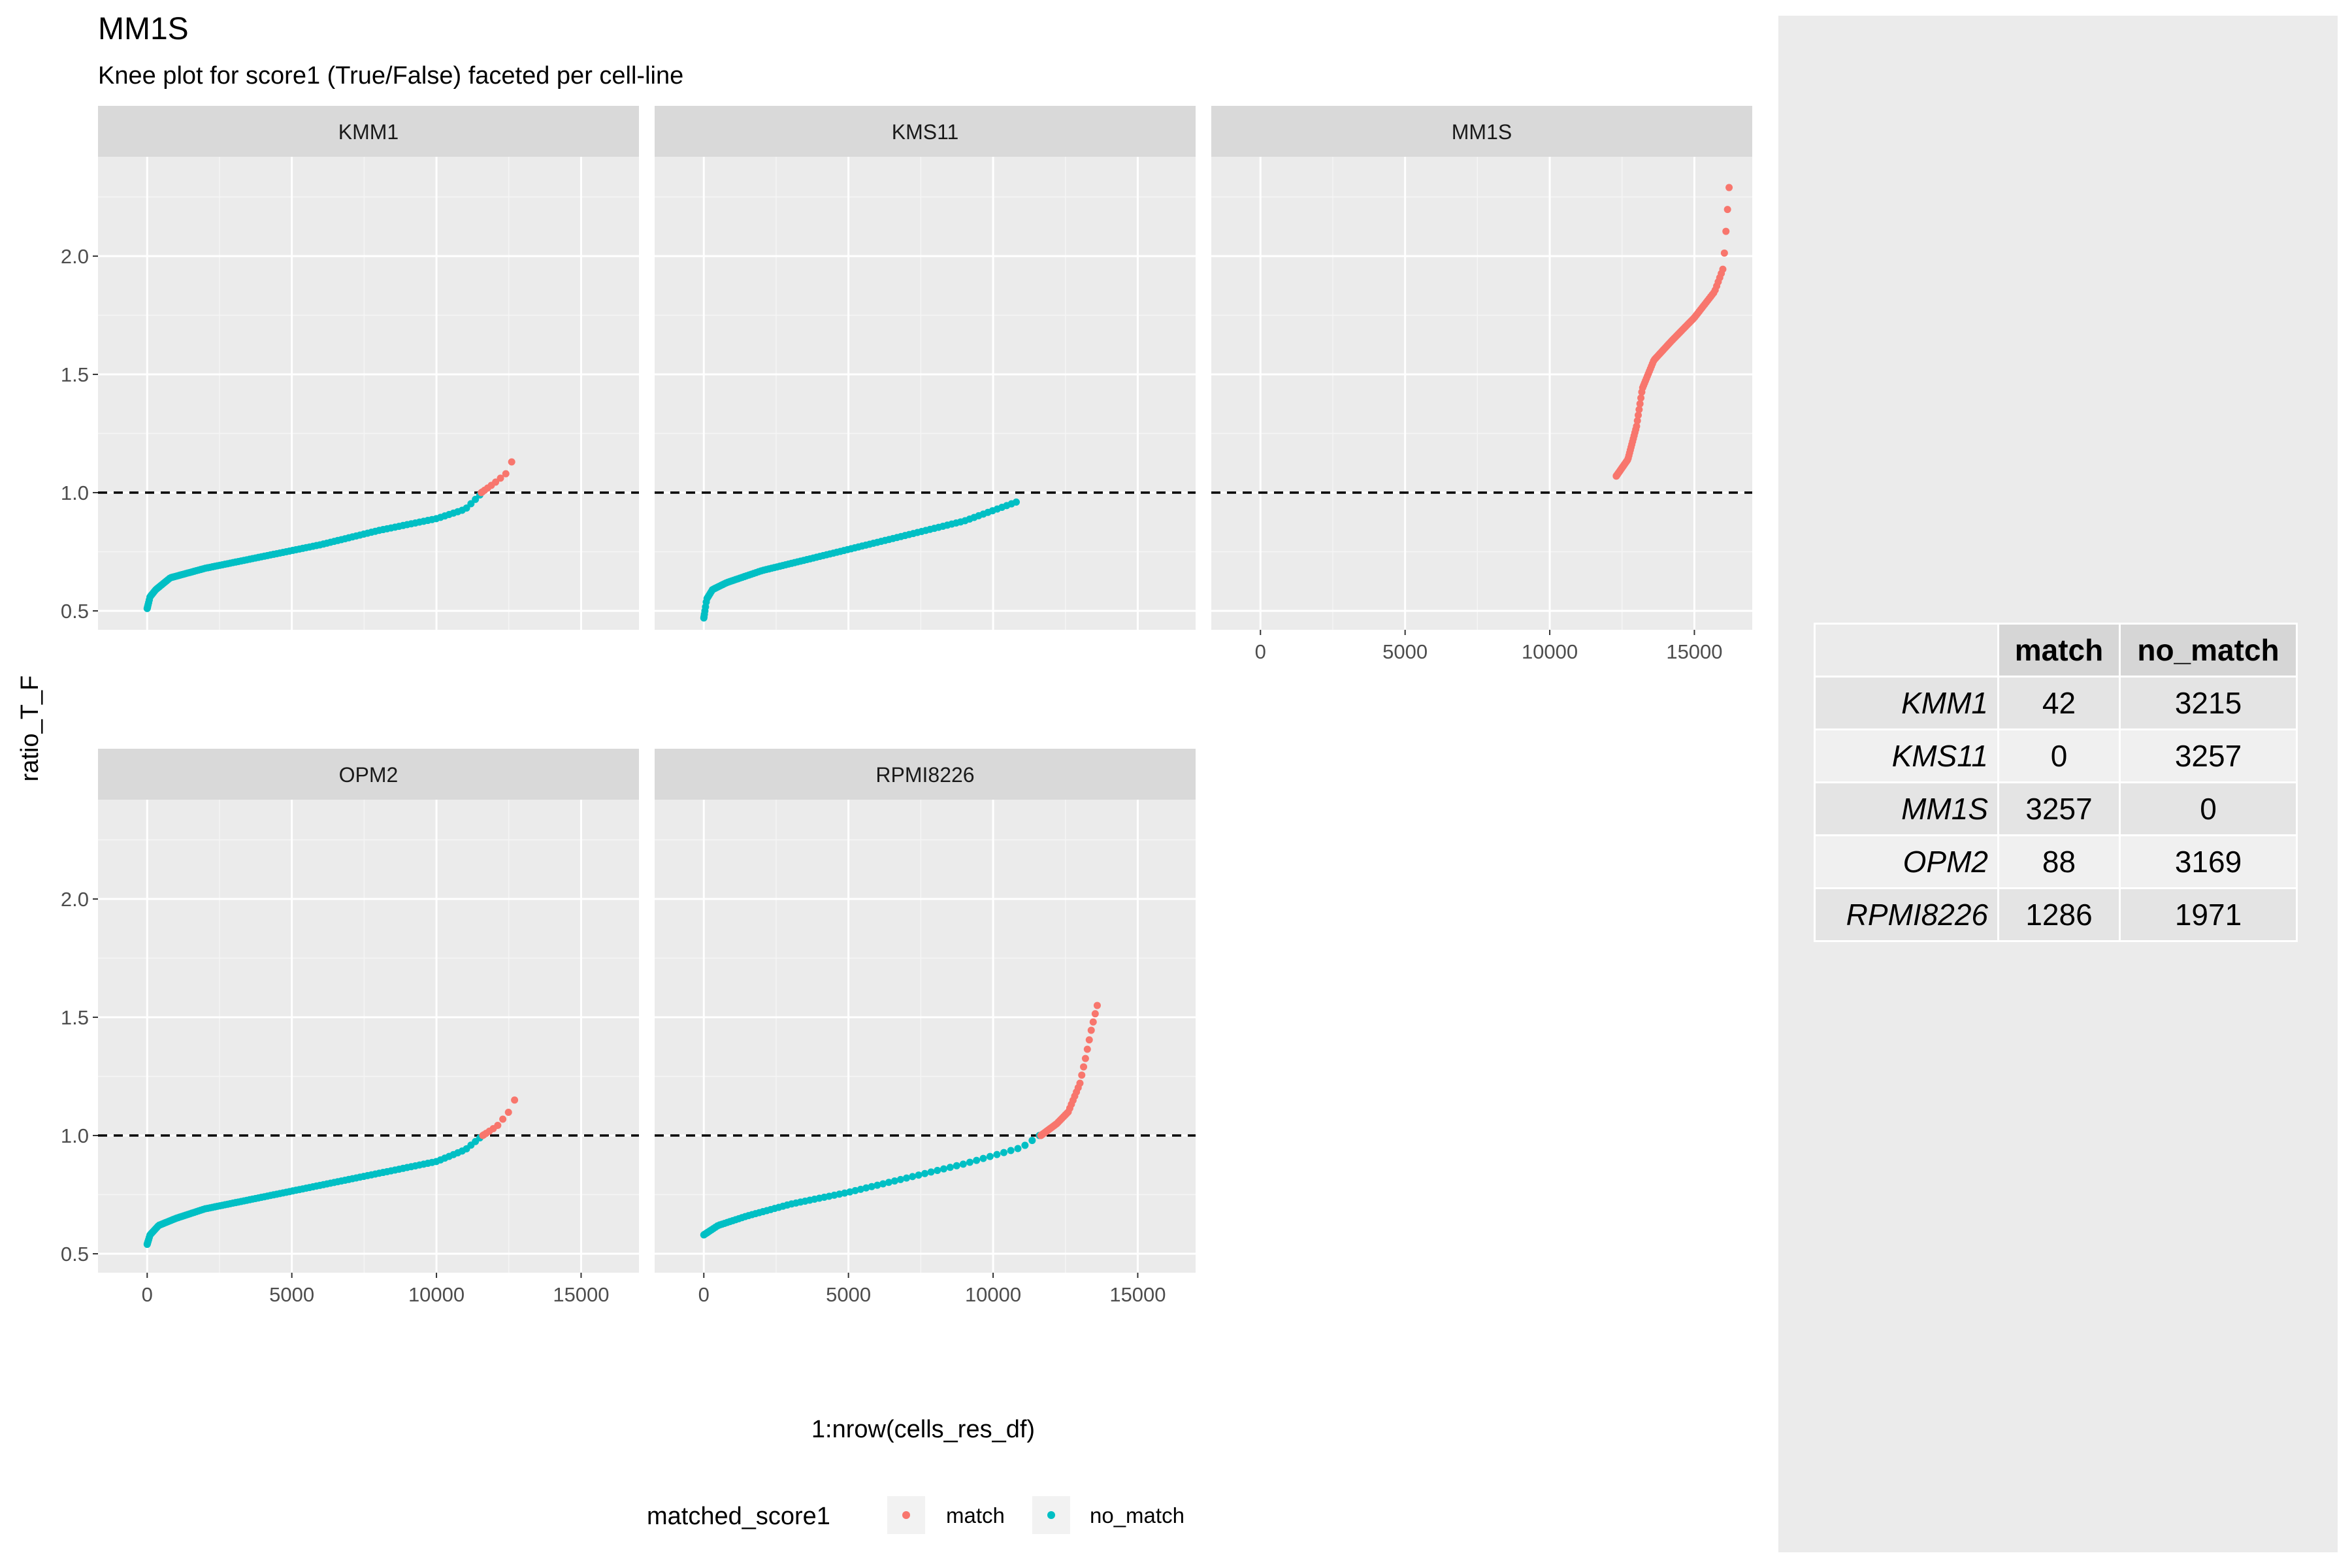 Image resolution: width=2352 pixels, height=1568 pixels. What do you see at coordinates (2208, 914) in the screenshot?
I see `table-cell-no-match: 1971` at bounding box center [2208, 914].